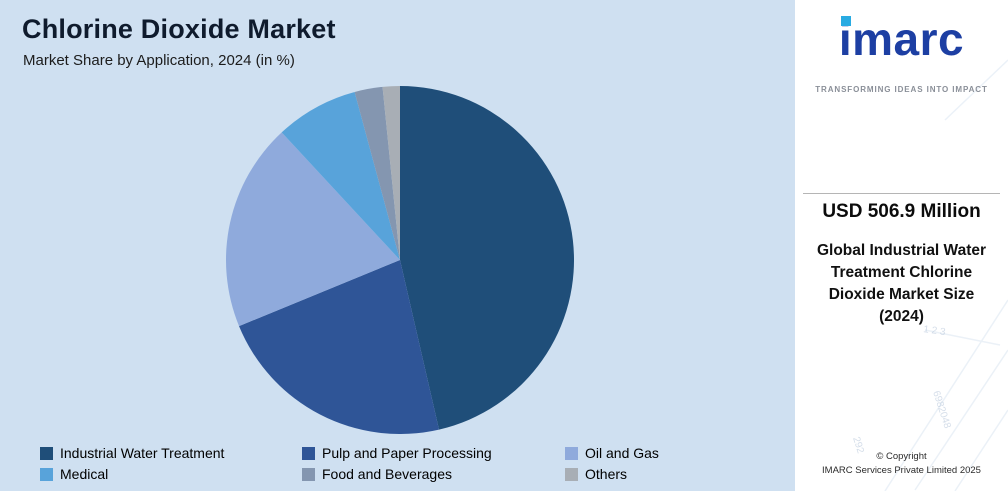  Describe the element at coordinates (622, 453) in the screenshot. I see `legend-label: Oil and Gas` at that location.